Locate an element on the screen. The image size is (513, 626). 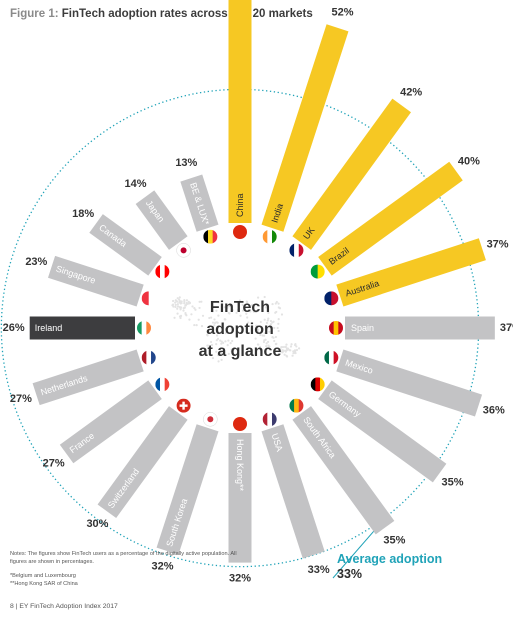
value-label-spain: 37% is located at coordinates (506, 328).